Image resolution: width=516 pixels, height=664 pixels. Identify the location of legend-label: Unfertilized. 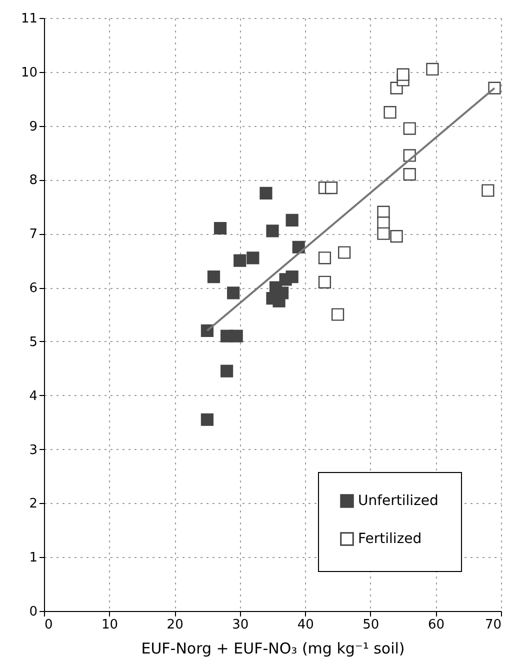
(398, 501).